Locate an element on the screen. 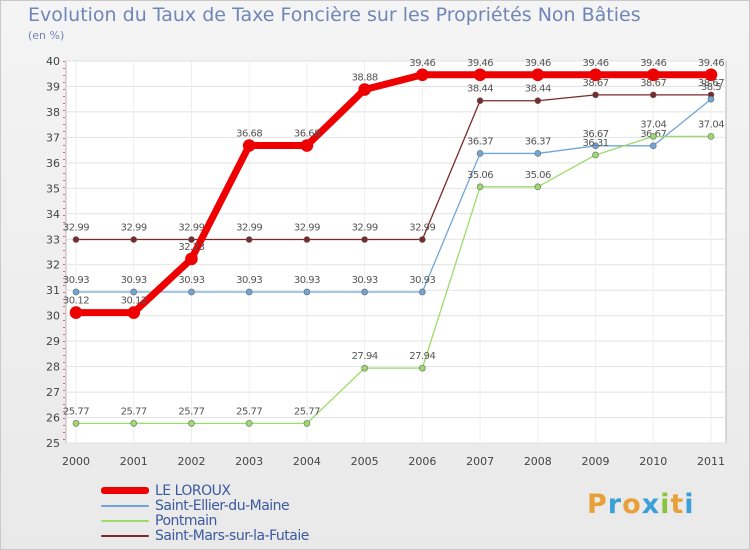 This screenshot has width=750, height=550. data-label-pontmain: 36.31 is located at coordinates (595, 143).